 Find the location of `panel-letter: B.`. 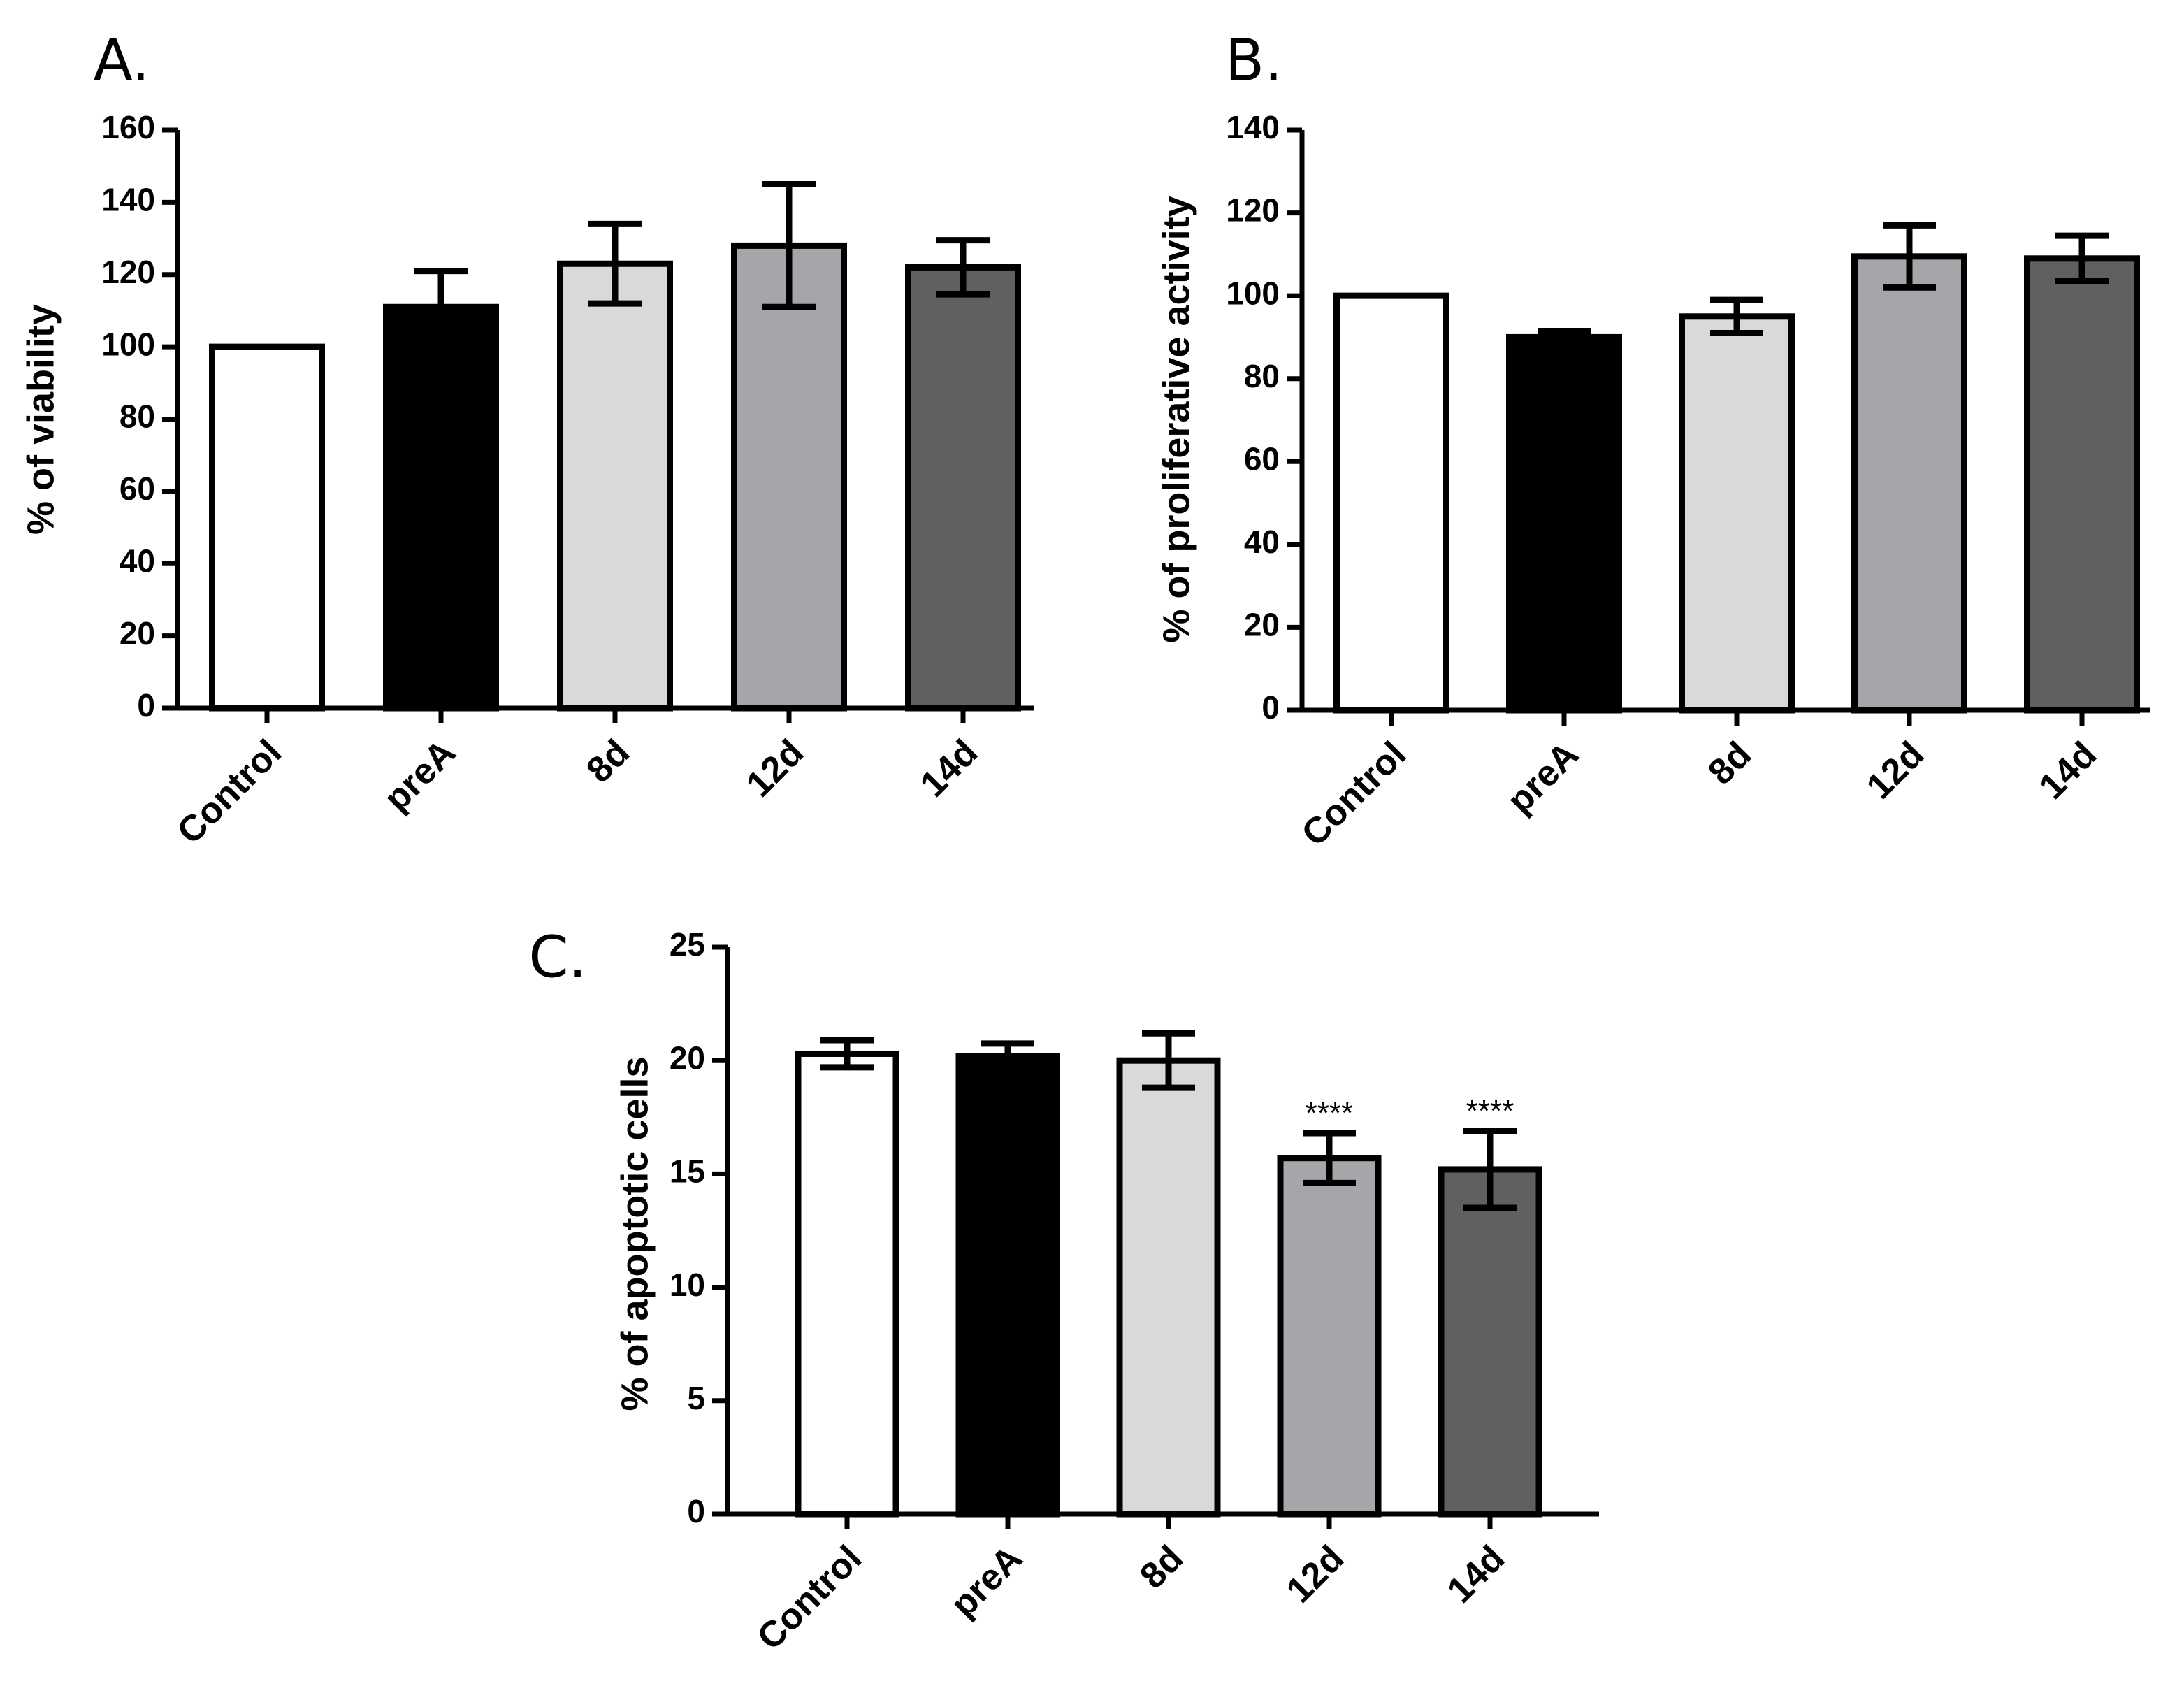

panel-letter: B. is located at coordinates (1253, 60).